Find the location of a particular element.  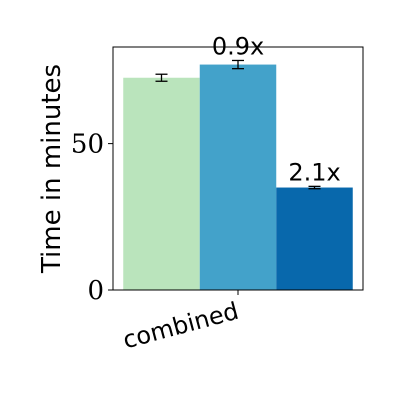

error-bars-group is located at coordinates (238, 124).